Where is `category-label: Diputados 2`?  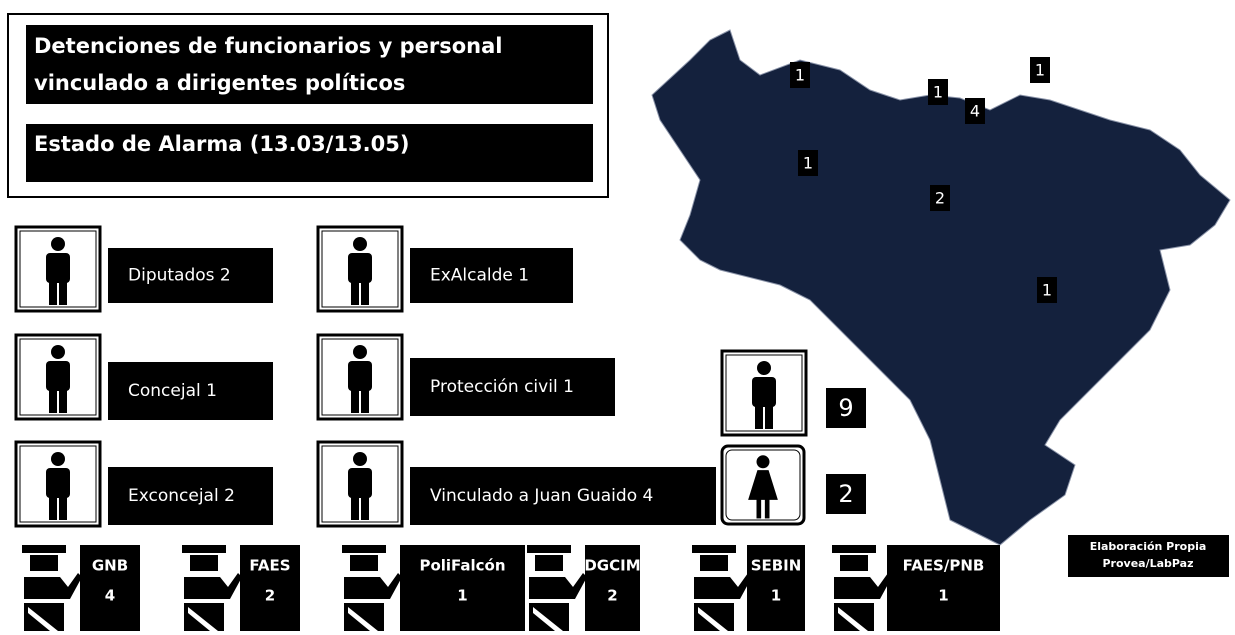
category-label: Diputados 2 is located at coordinates (179, 276).